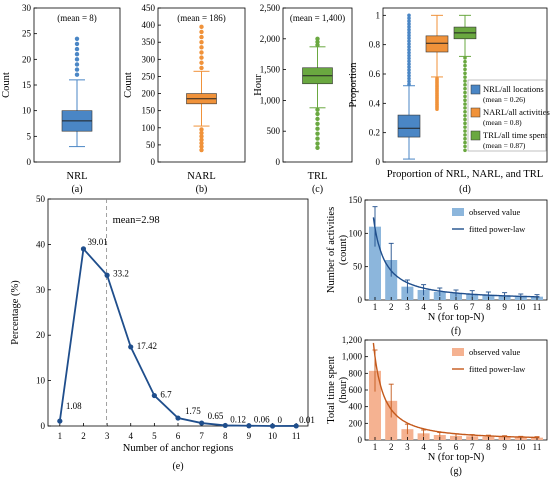 The image size is (550, 479). What do you see at coordinates (358, 267) in the screenshot?
I see `panel-f-ytick-label: 50` at bounding box center [358, 267].